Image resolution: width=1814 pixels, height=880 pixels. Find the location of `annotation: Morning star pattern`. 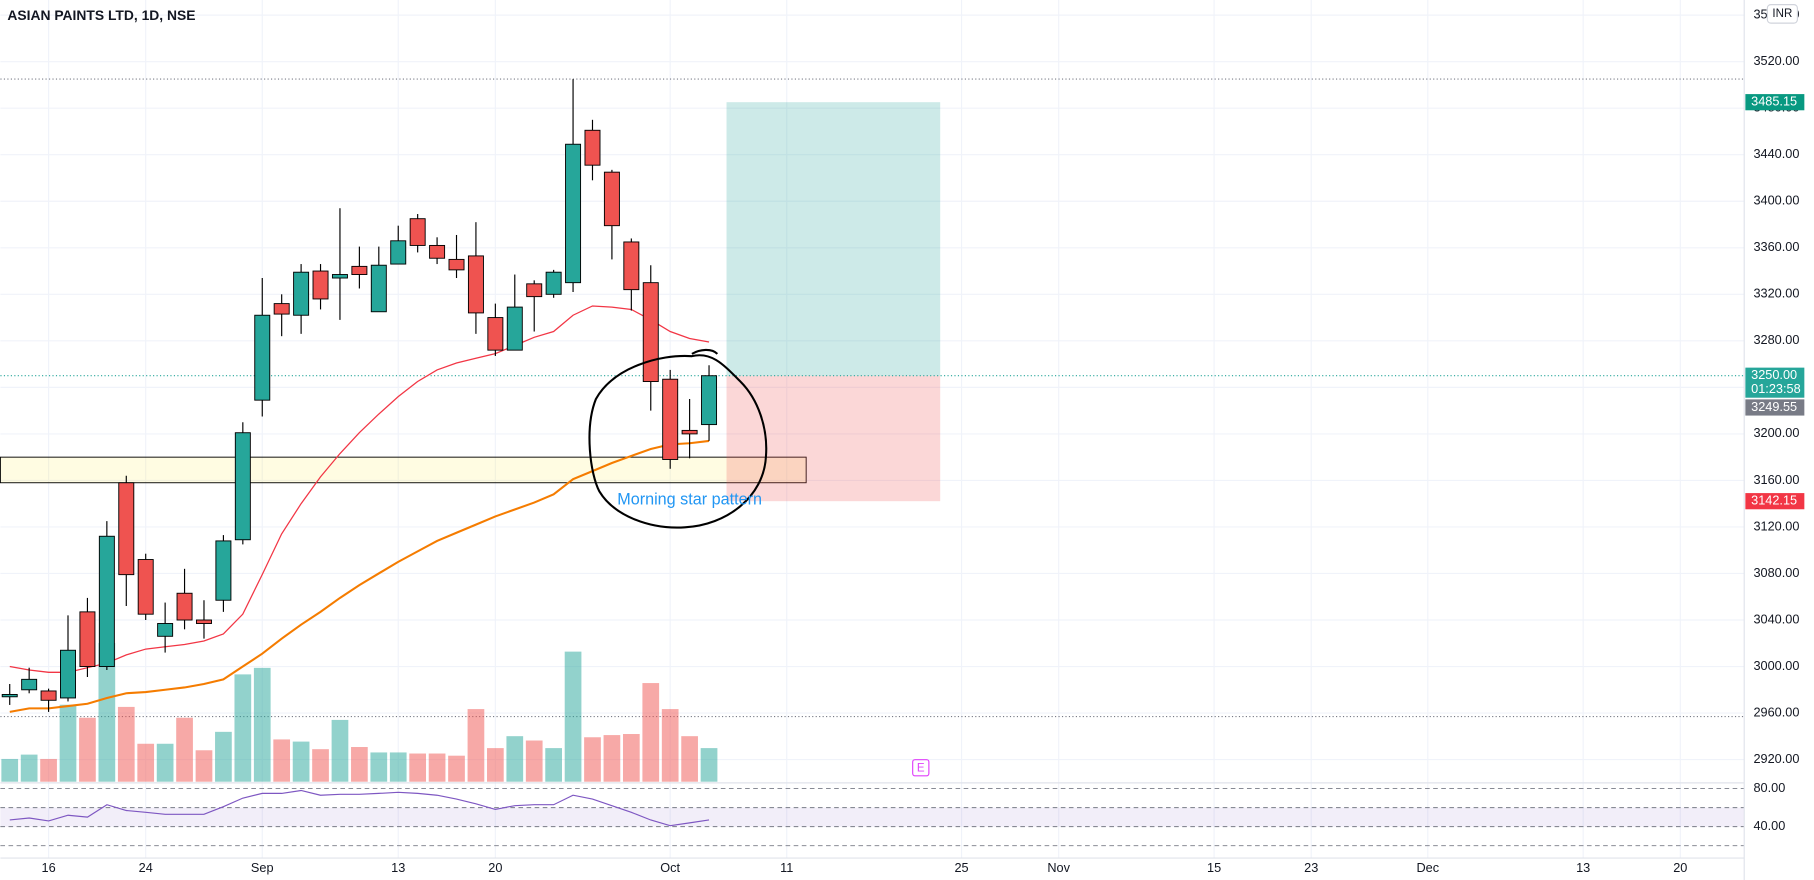

annotation: Morning star pattern is located at coordinates (689, 499).